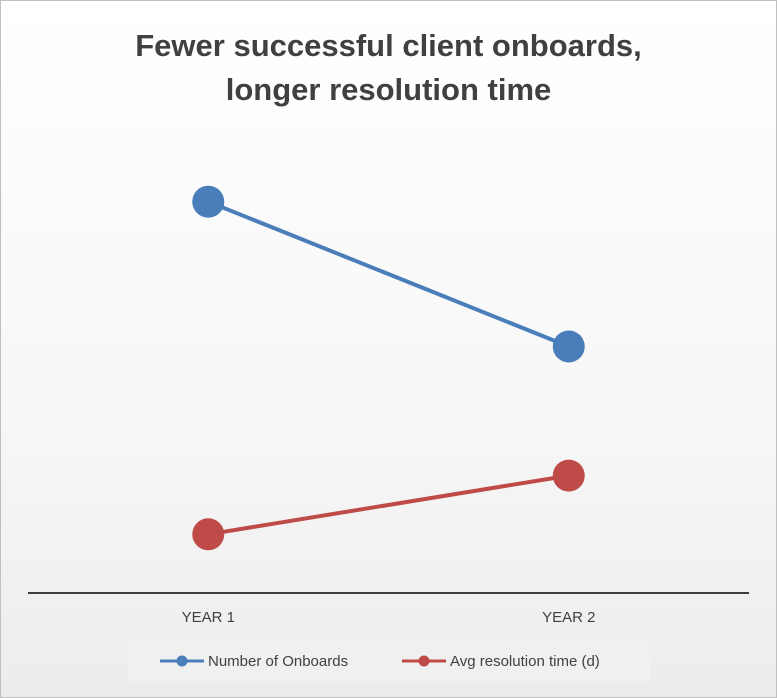 This screenshot has width=777, height=698. I want to click on legend-label-onboards: Number of Onboards, so click(278, 661).